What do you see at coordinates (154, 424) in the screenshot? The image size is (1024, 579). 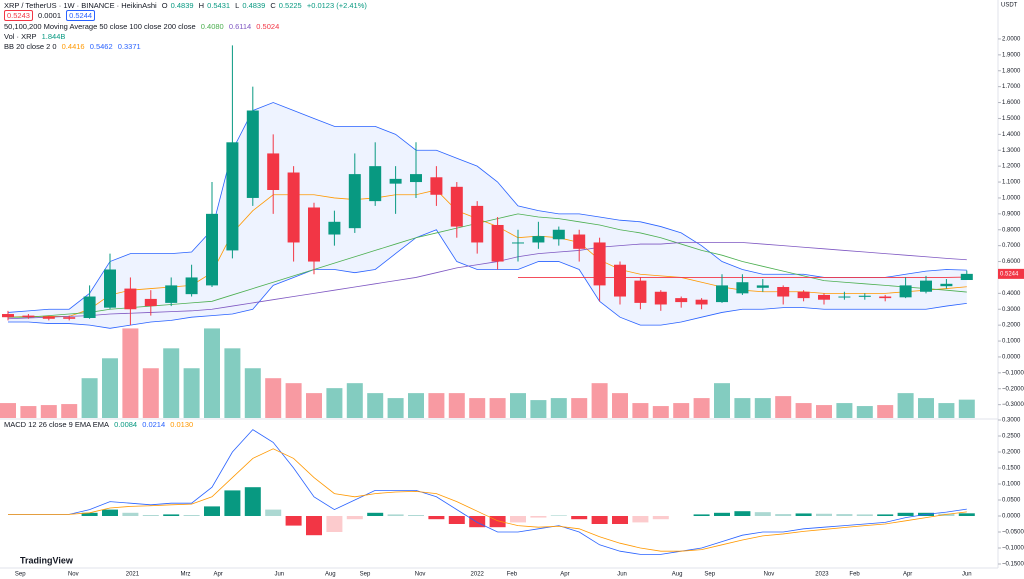 I see `value: 0.0214` at bounding box center [154, 424].